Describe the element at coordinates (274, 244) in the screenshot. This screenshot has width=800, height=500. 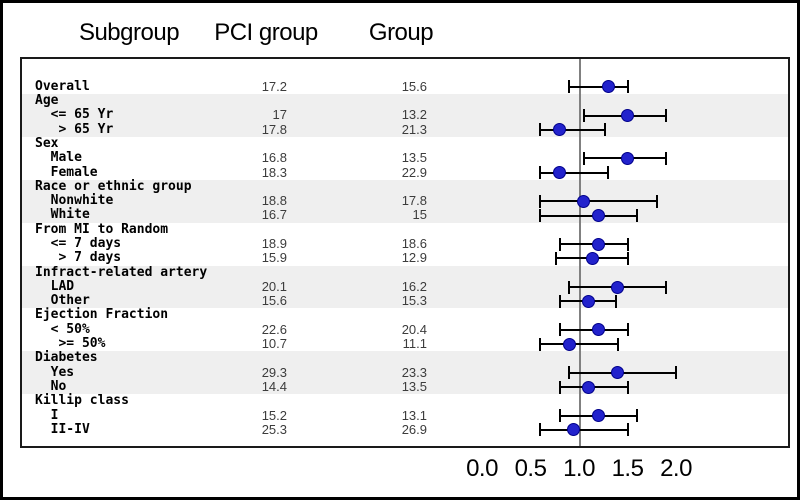
I see `pci-group-value: 18.9` at that location.